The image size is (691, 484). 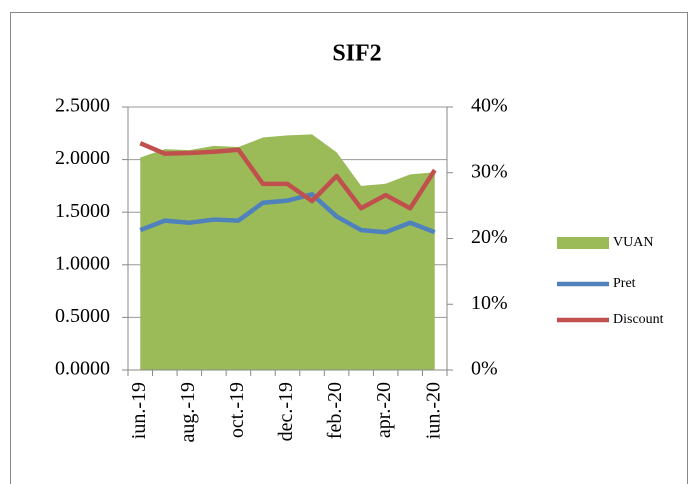 What do you see at coordinates (82, 158) in the screenshot?
I see `y-tick-label: 2.0000` at bounding box center [82, 158].